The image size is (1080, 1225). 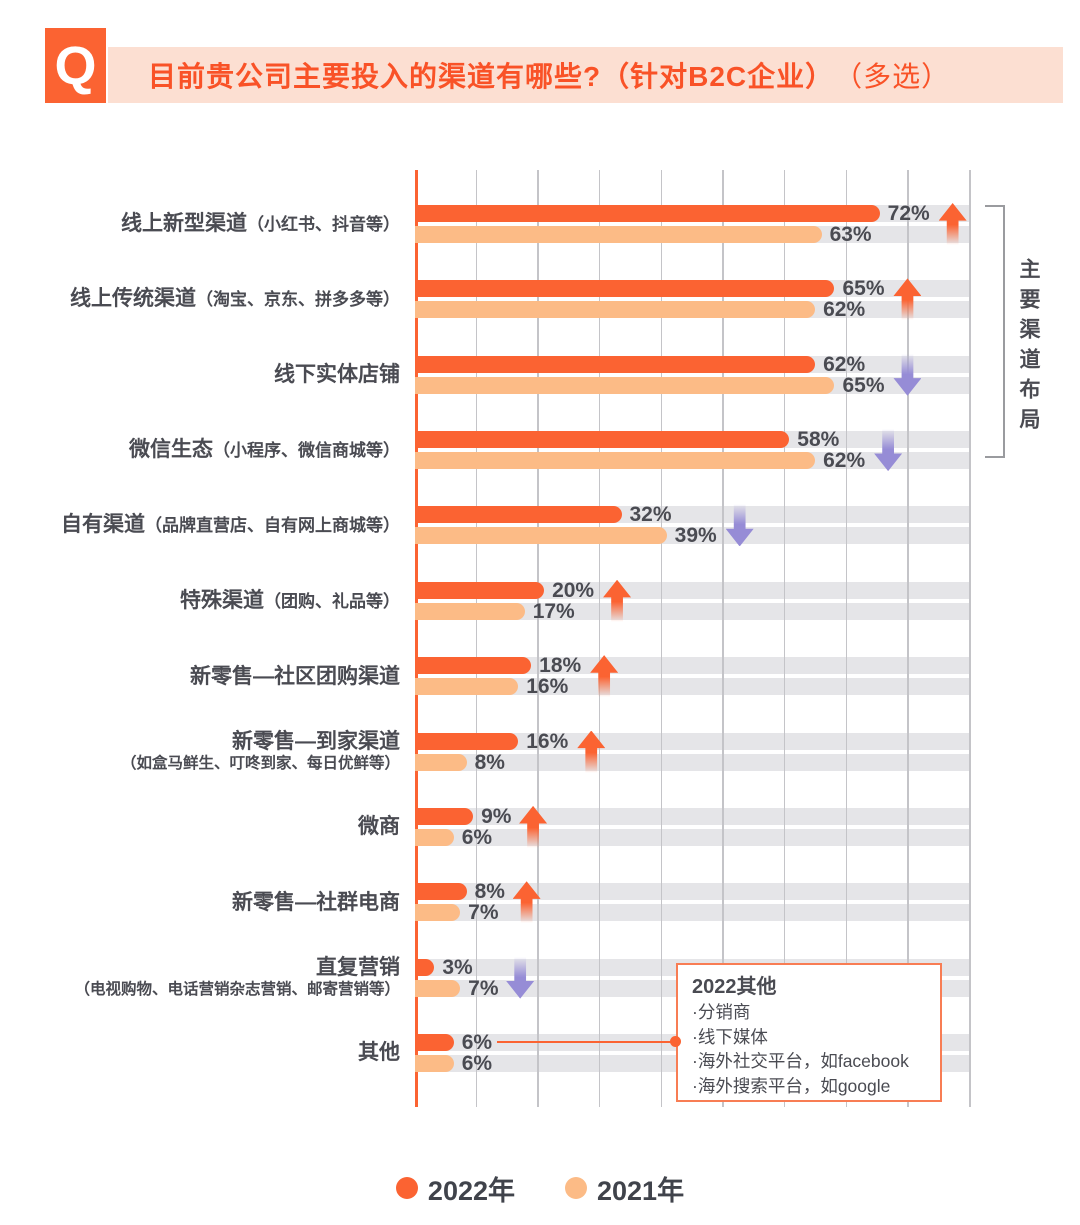 I want to click on category-label: 线下实体店铺, so click(x=215, y=375).